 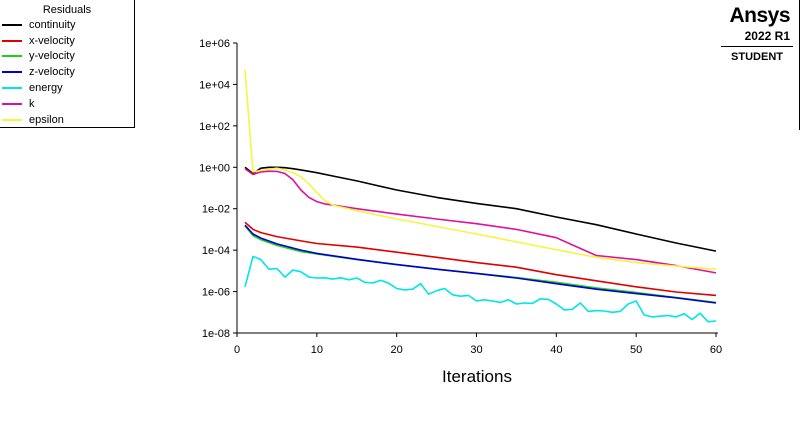 What do you see at coordinates (757, 57) in the screenshot?
I see `edition-label: STUDENT` at bounding box center [757, 57].